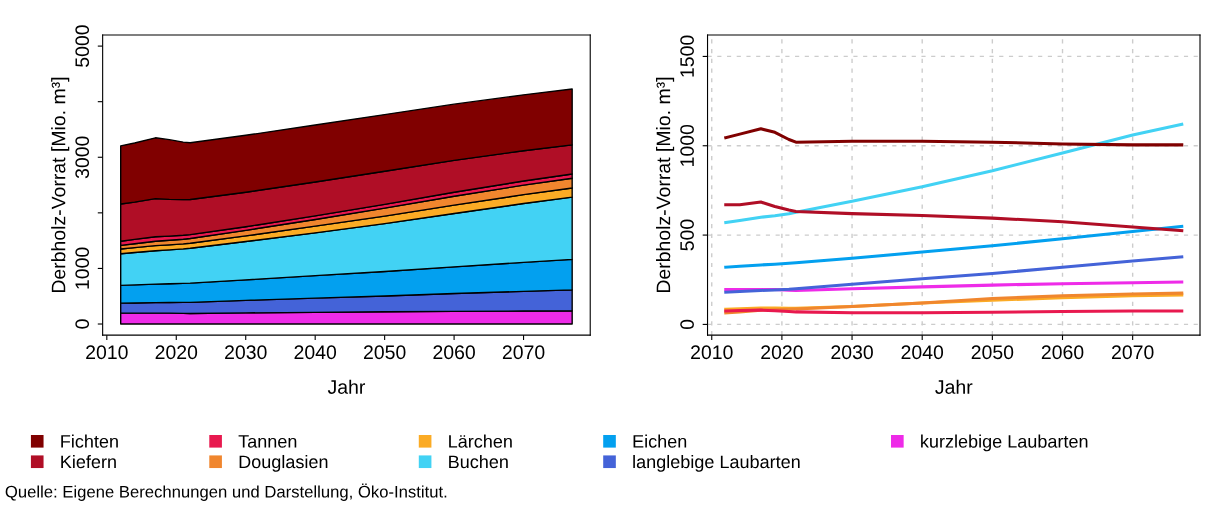 The width and height of the screenshot is (1222, 507). Describe the element at coordinates (82, 46) in the screenshot. I see `y-tick-label: 5000` at that location.